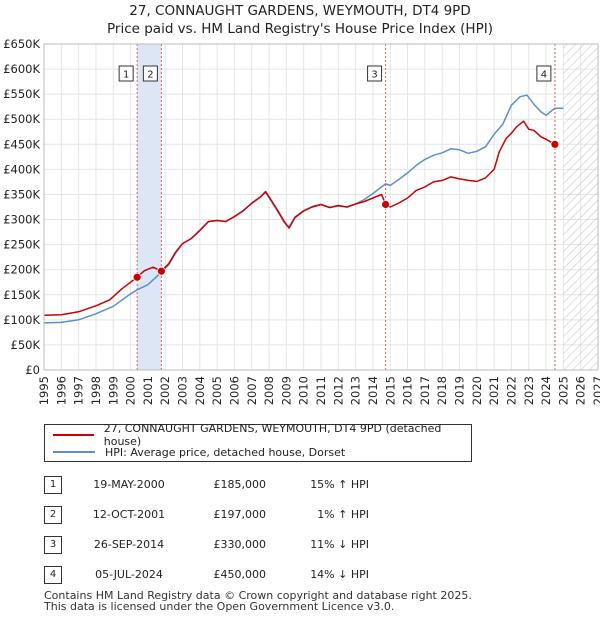  What do you see at coordinates (129, 514) in the screenshot?
I see `sale-date: 12-OCT-2001` at bounding box center [129, 514].